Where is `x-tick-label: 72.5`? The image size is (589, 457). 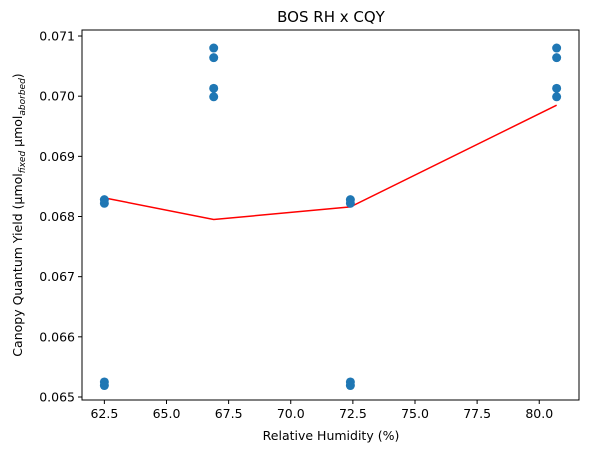 x-tick-label: 72.5 is located at coordinates (353, 413).